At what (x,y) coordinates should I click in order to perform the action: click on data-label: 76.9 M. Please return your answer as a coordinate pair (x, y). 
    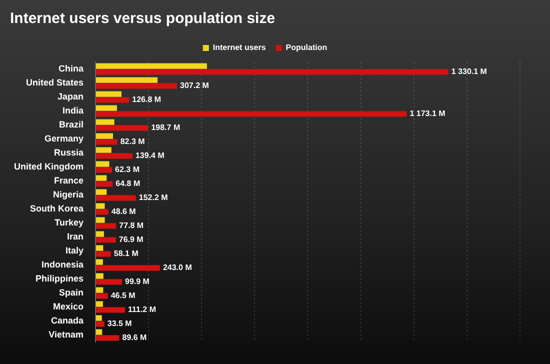
    Looking at the image, I should click on (131, 239).